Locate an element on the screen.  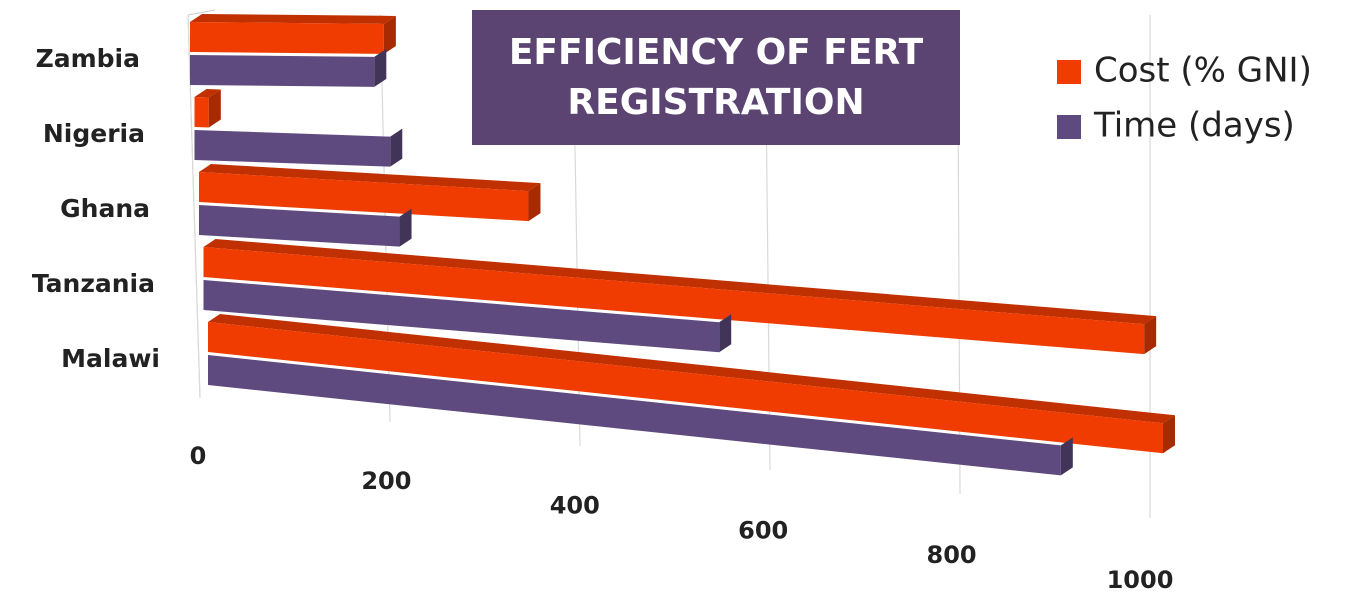
y-tick-label: Nigeria is located at coordinates (94, 133).